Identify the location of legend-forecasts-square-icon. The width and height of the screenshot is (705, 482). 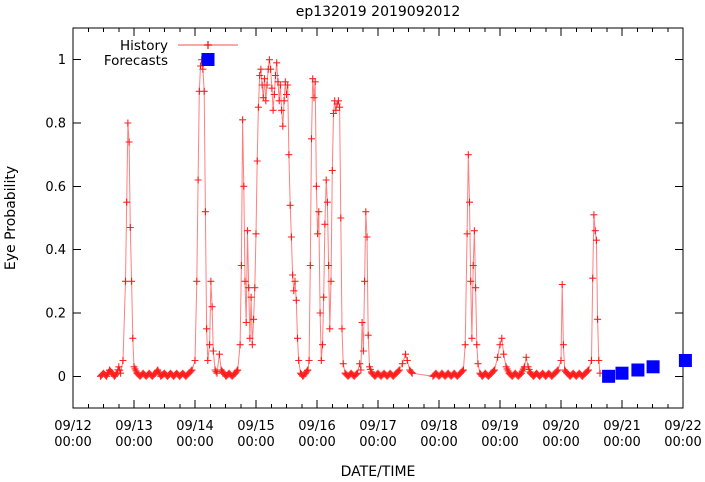
(208, 59).